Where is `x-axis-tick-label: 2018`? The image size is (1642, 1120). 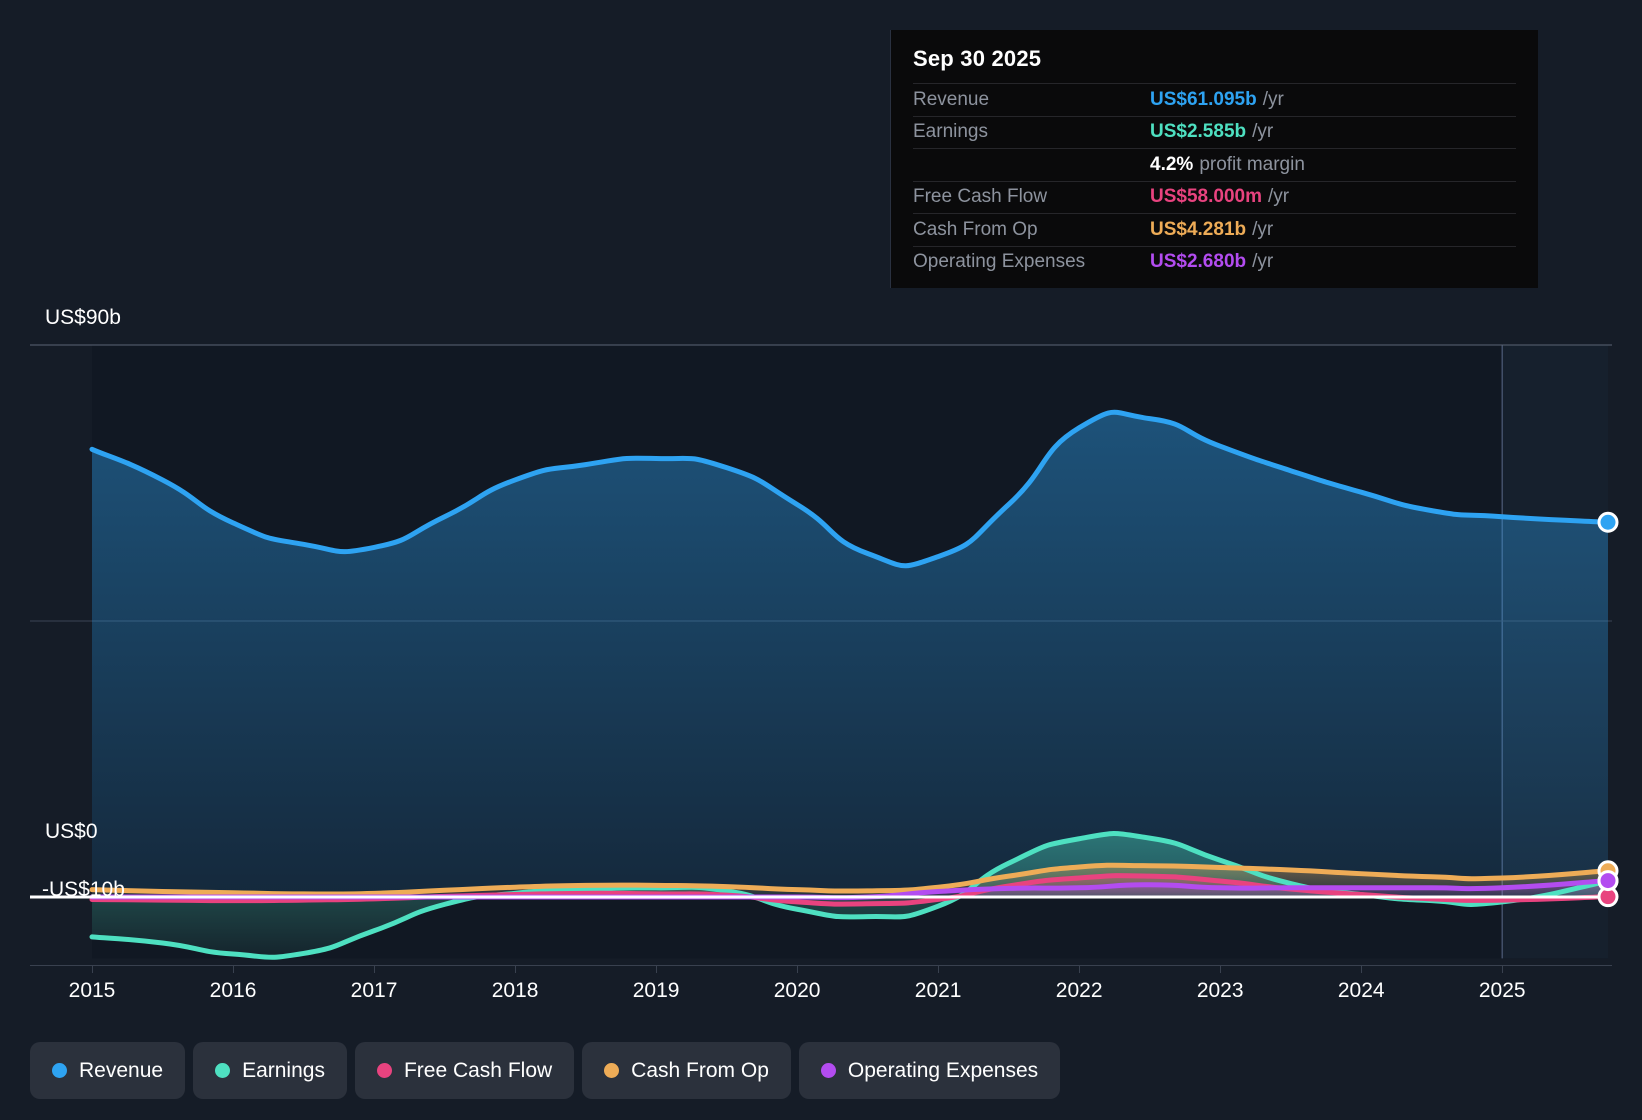 x-axis-tick-label: 2018 is located at coordinates (515, 990).